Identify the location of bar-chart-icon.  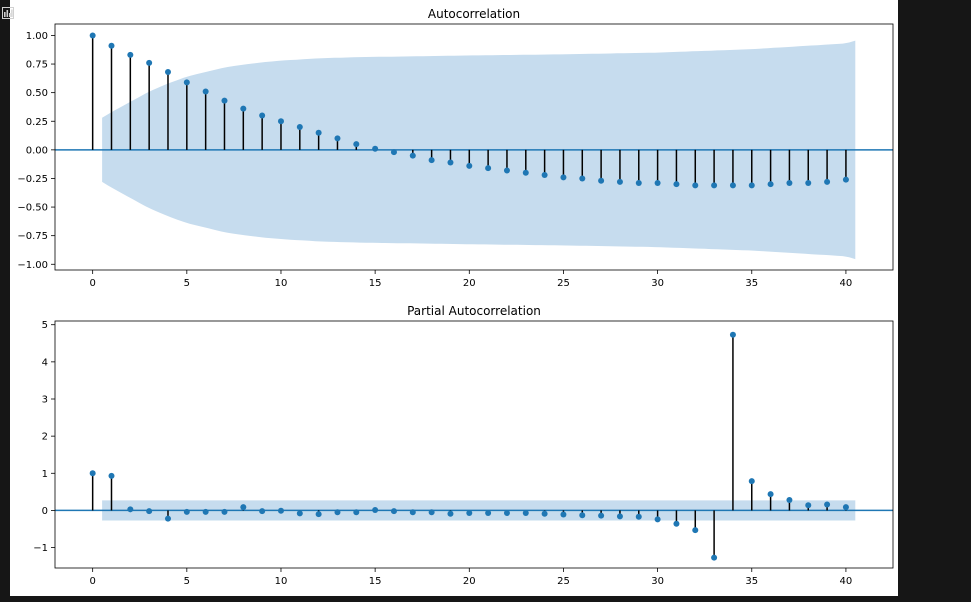
(8, 13).